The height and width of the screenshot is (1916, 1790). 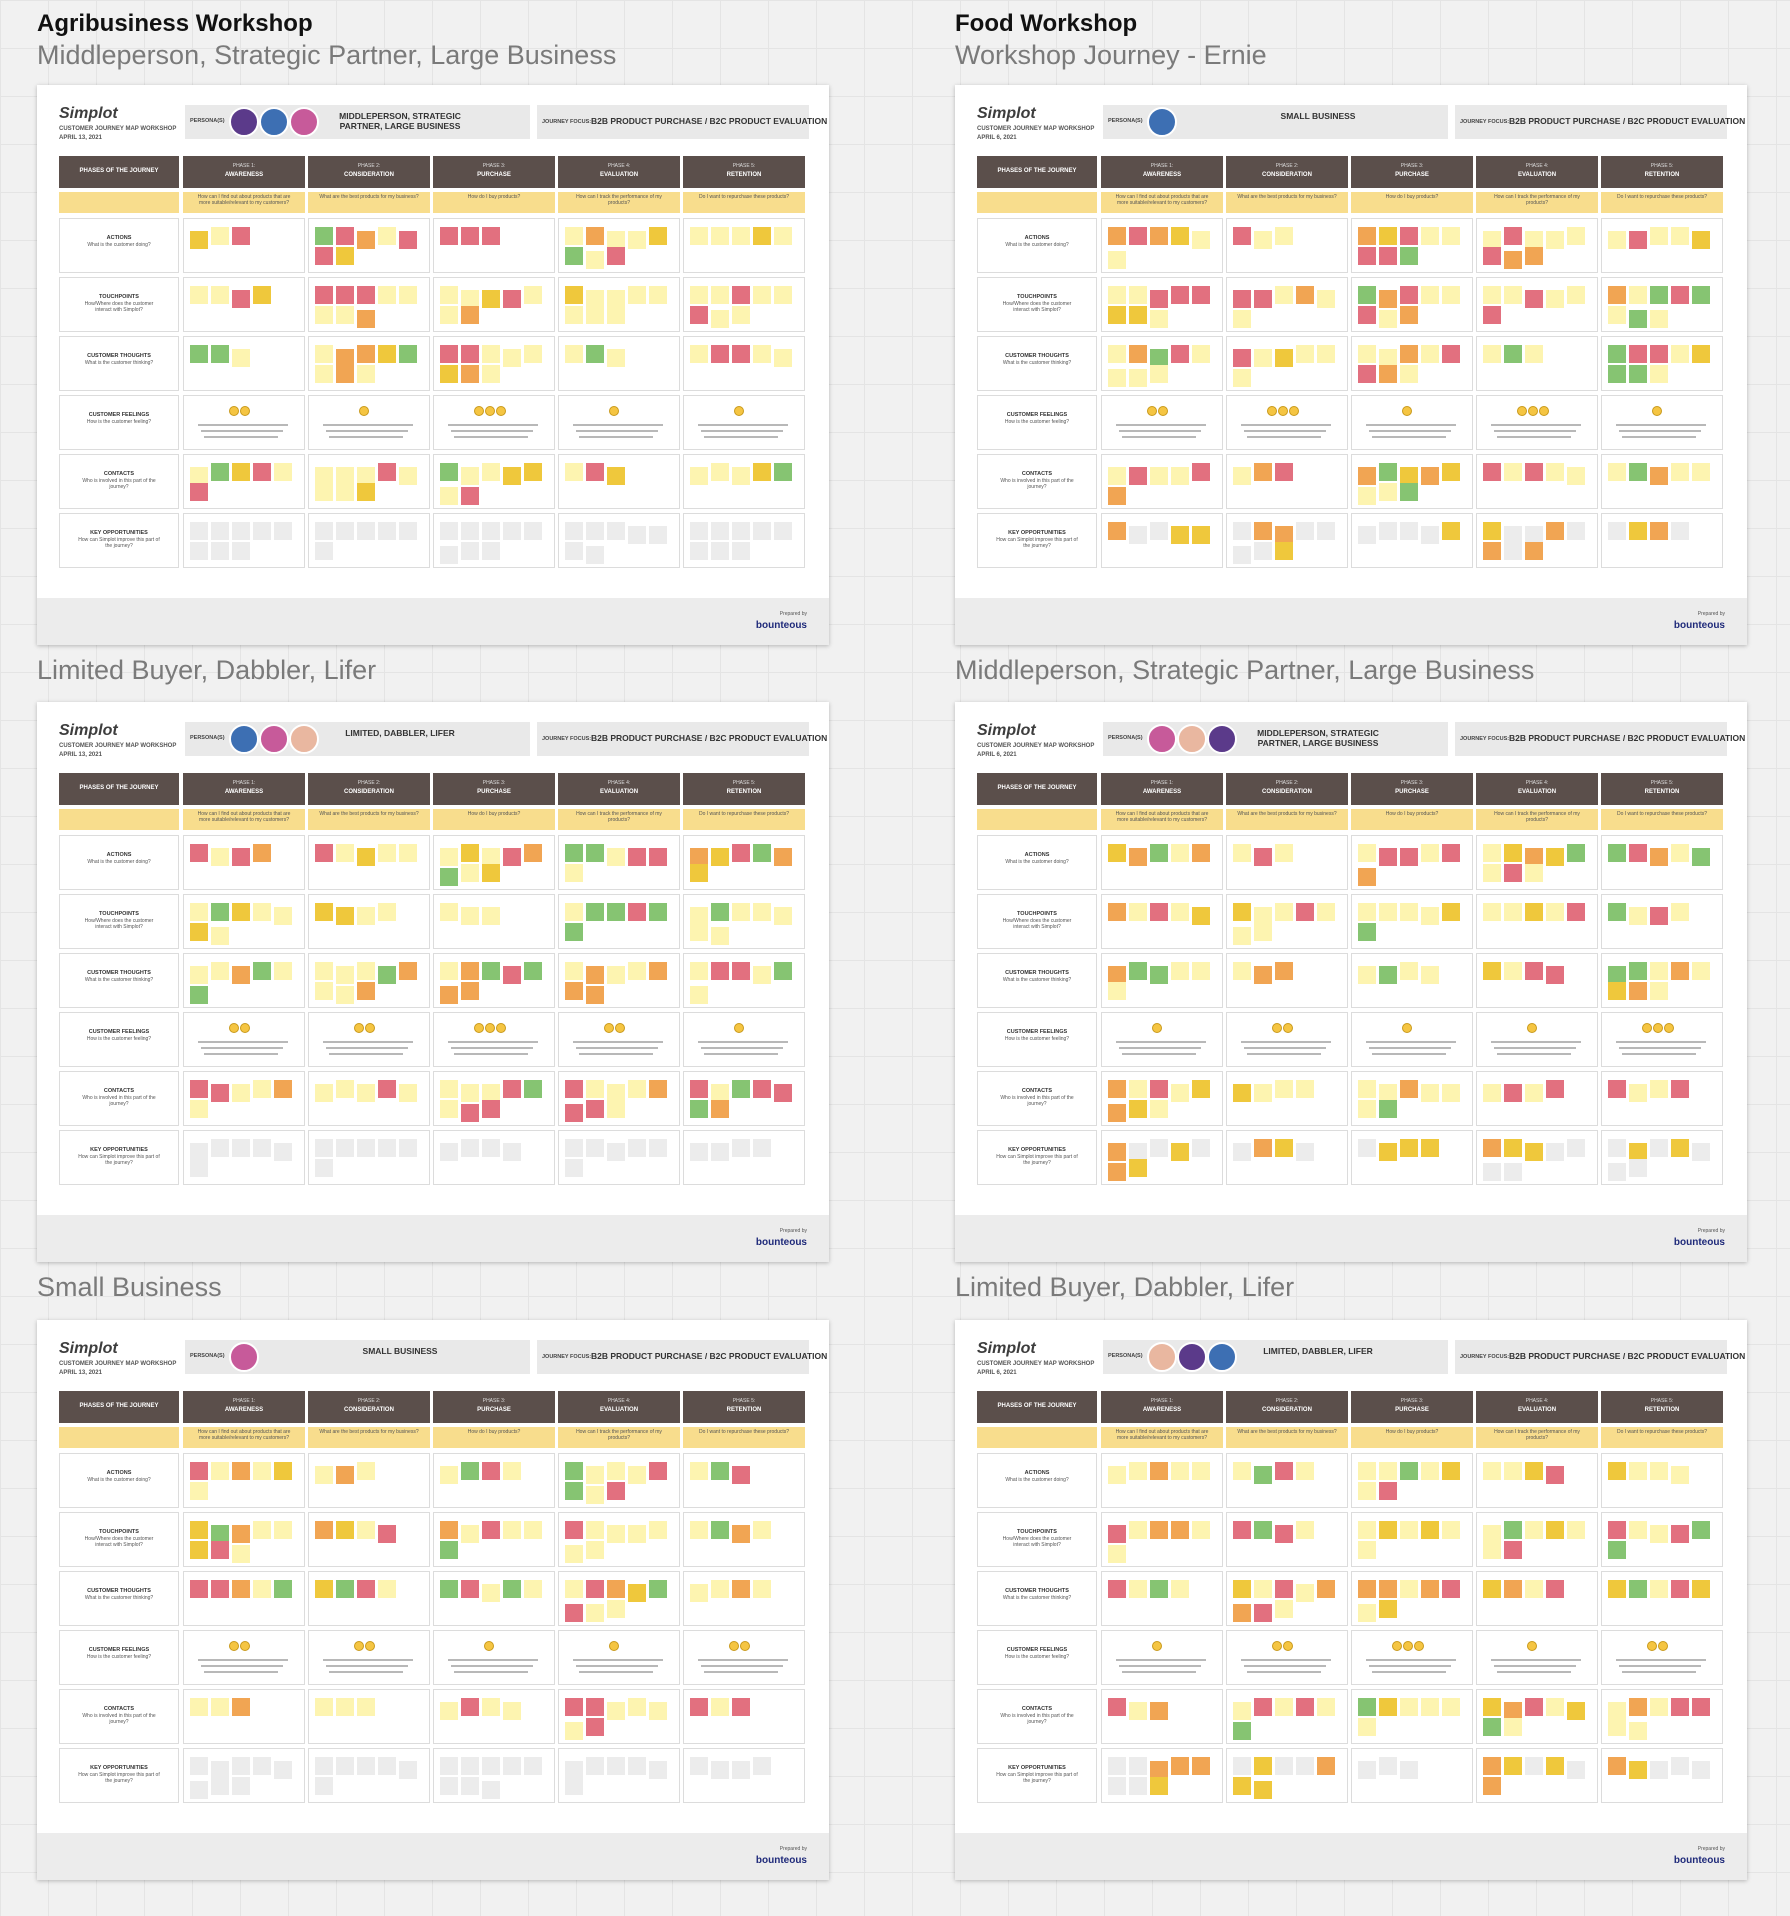 I want to click on board-subtitle: Small Business, so click(x=129, y=1287).